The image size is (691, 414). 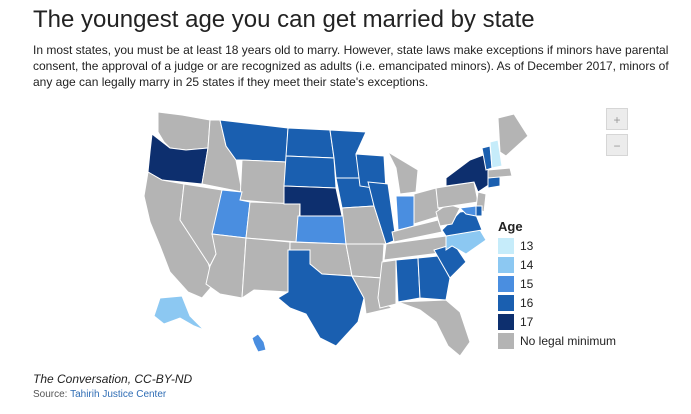 I want to click on legend-item: No legal minimum, so click(x=557, y=341).